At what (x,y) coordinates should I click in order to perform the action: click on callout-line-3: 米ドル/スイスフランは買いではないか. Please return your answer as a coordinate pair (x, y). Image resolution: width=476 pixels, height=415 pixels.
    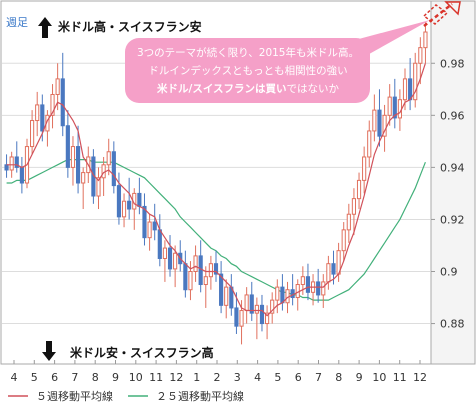
    Looking at the image, I should click on (248, 88).